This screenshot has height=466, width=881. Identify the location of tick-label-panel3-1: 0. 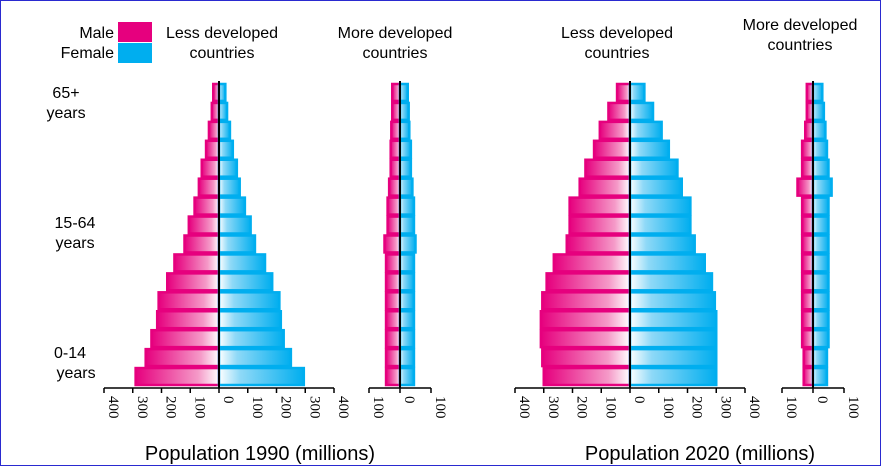
(822, 400).